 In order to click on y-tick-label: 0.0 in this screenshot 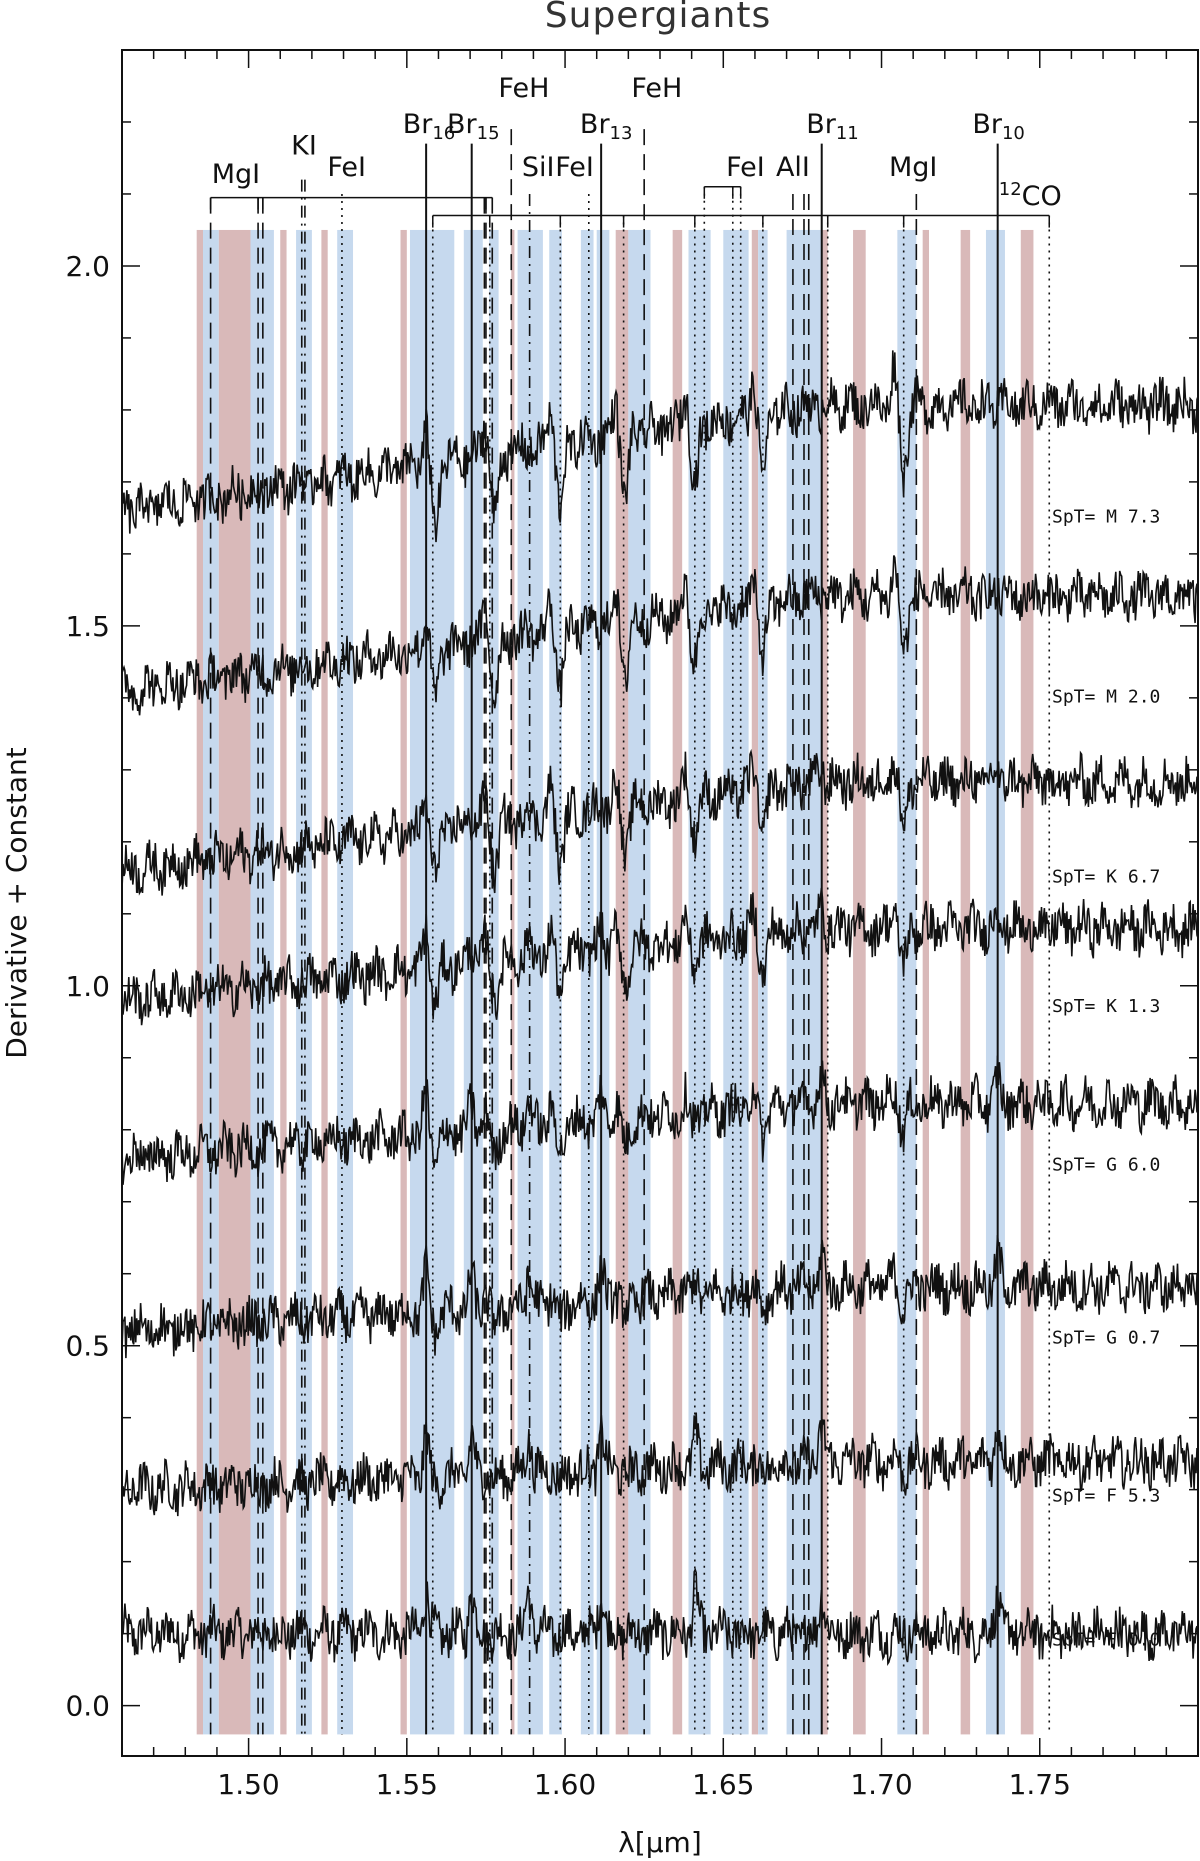, I will do `click(87, 1706)`.